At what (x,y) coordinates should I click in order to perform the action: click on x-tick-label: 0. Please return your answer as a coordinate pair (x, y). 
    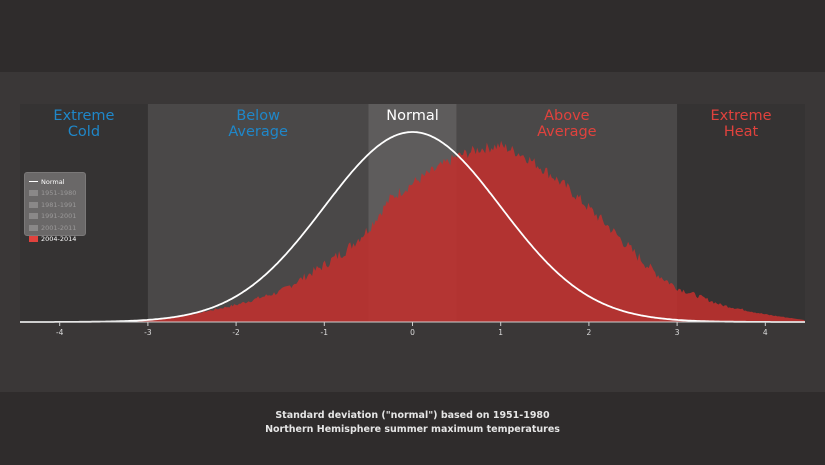
    Looking at the image, I should click on (412, 332).